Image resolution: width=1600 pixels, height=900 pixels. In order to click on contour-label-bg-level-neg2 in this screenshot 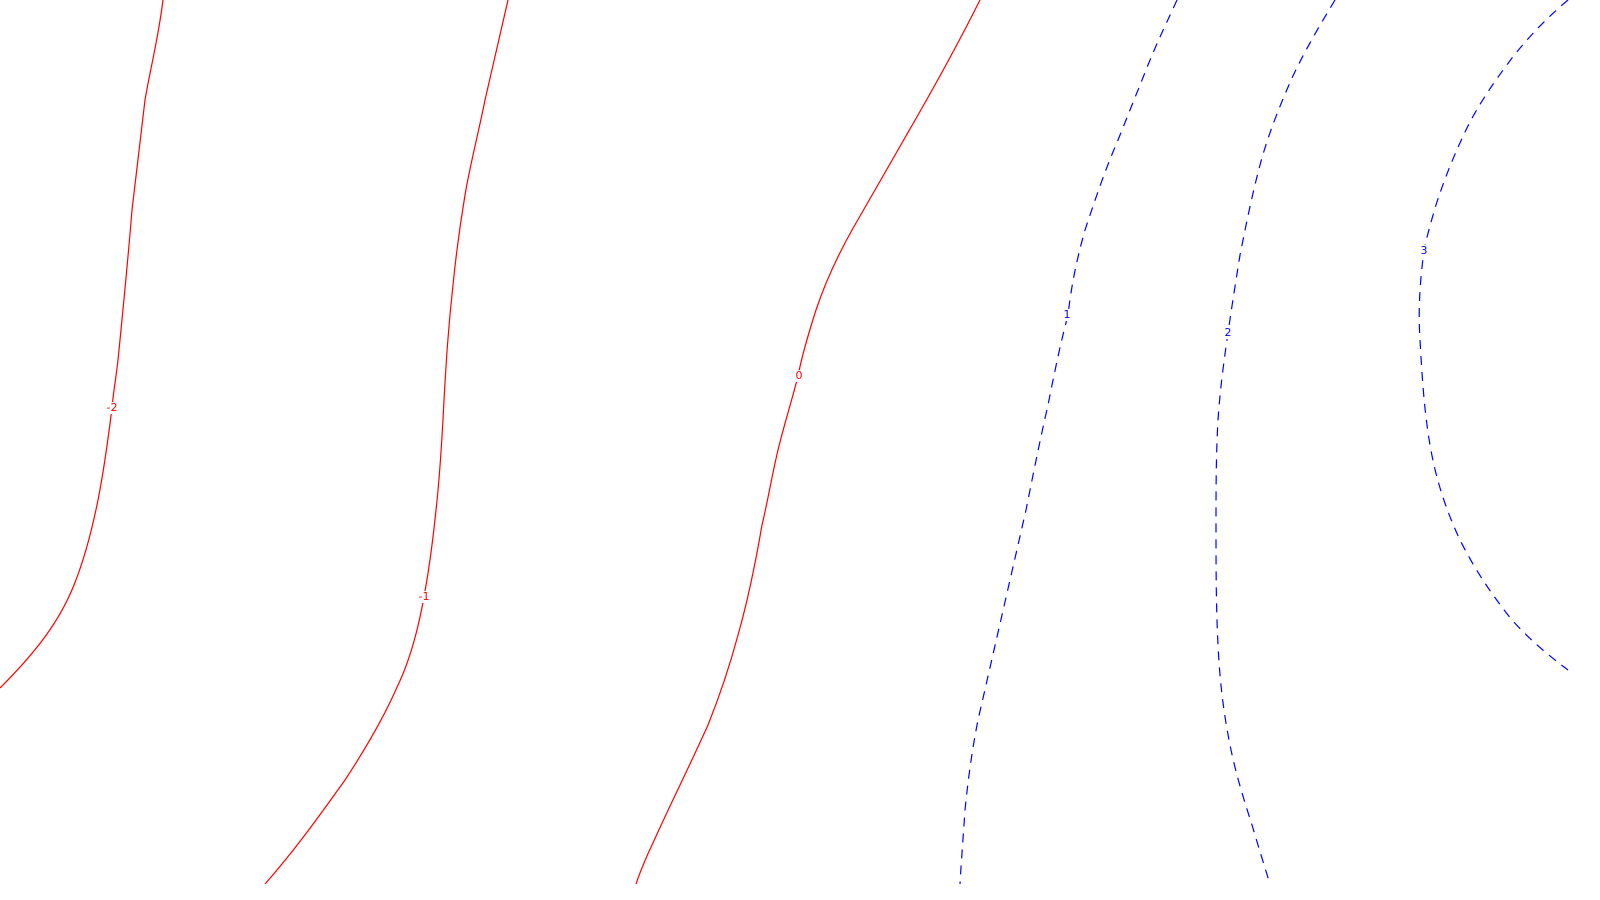, I will do `click(112, 408)`.